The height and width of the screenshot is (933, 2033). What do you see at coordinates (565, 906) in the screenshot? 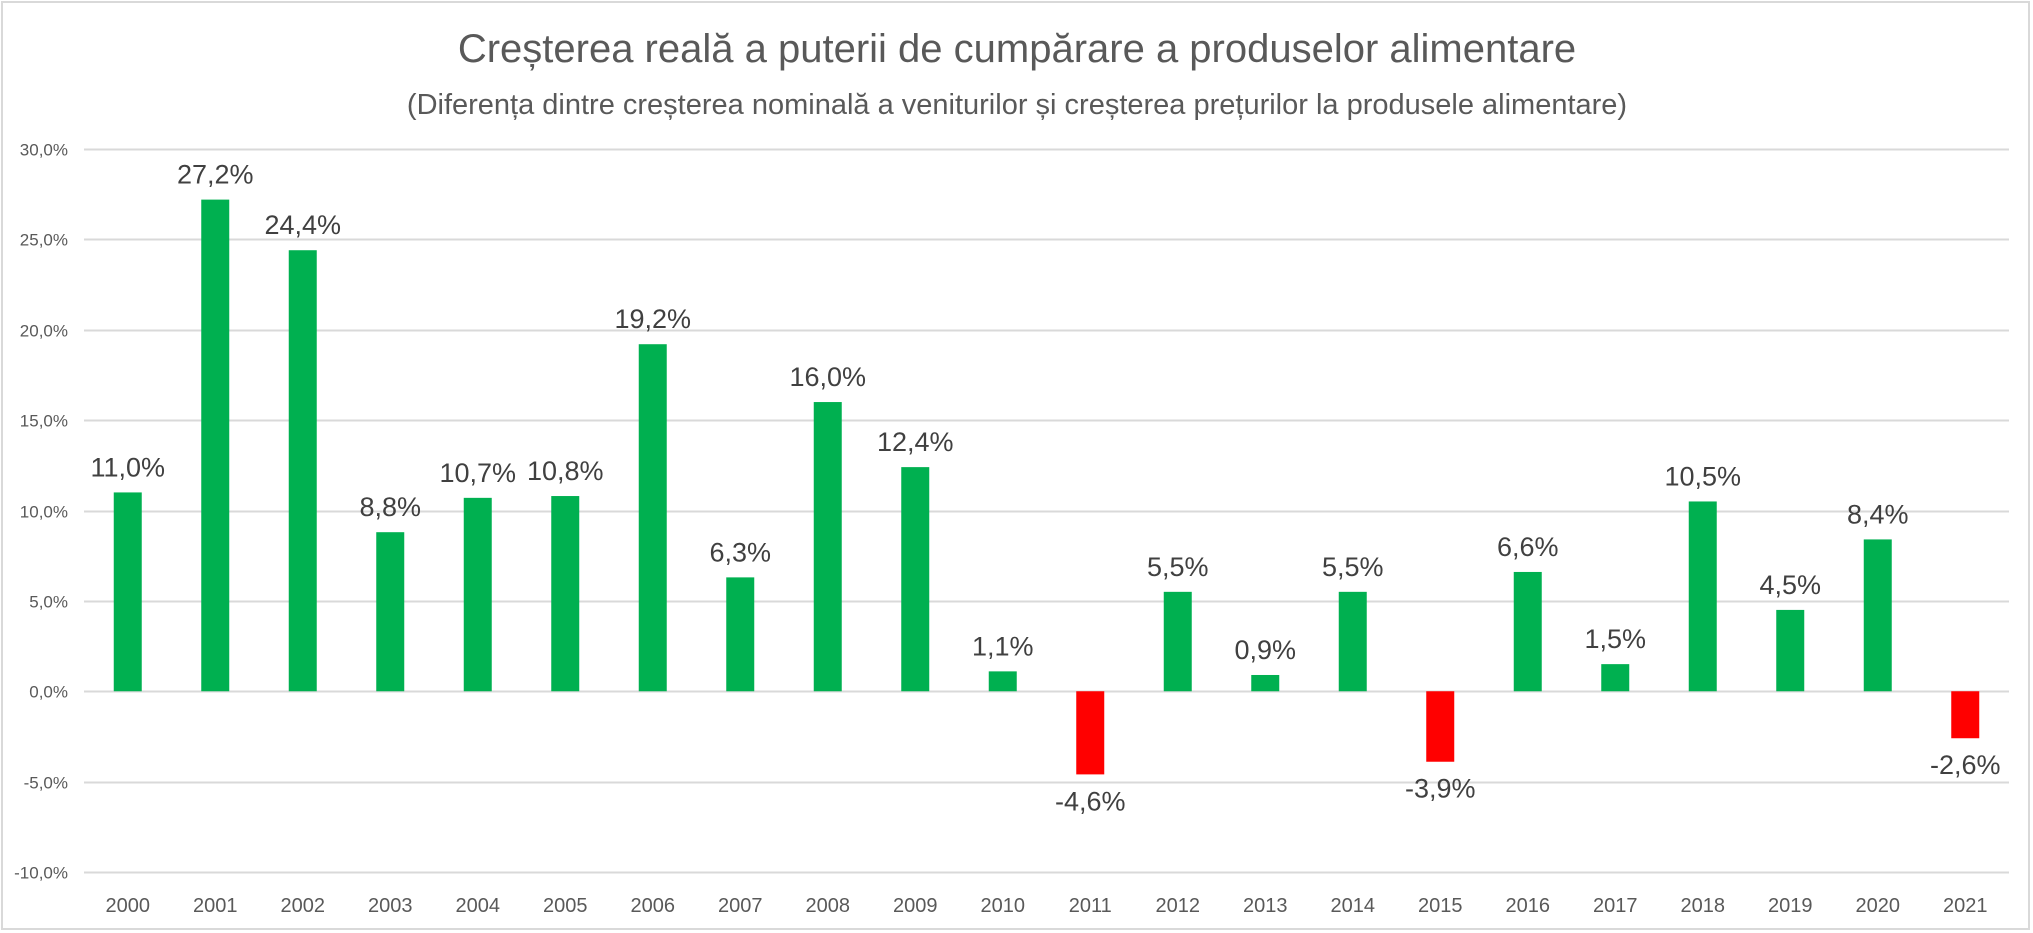
I see `x-tick-label: 2005` at bounding box center [565, 906].